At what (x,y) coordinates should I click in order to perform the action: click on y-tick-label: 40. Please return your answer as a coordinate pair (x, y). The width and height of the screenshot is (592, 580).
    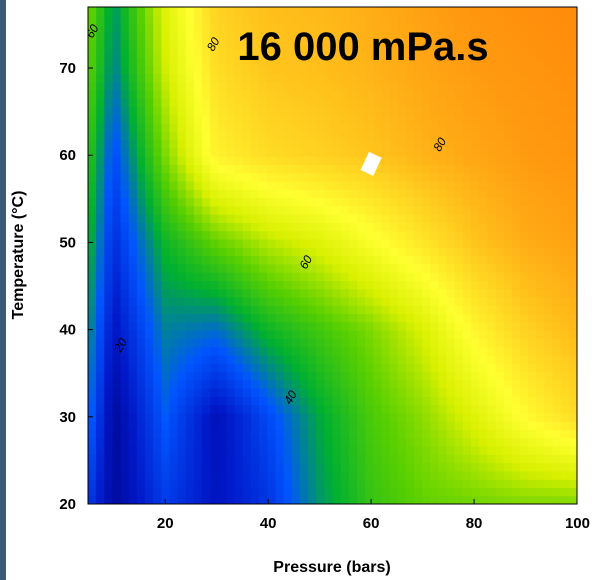
    Looking at the image, I should click on (67, 330).